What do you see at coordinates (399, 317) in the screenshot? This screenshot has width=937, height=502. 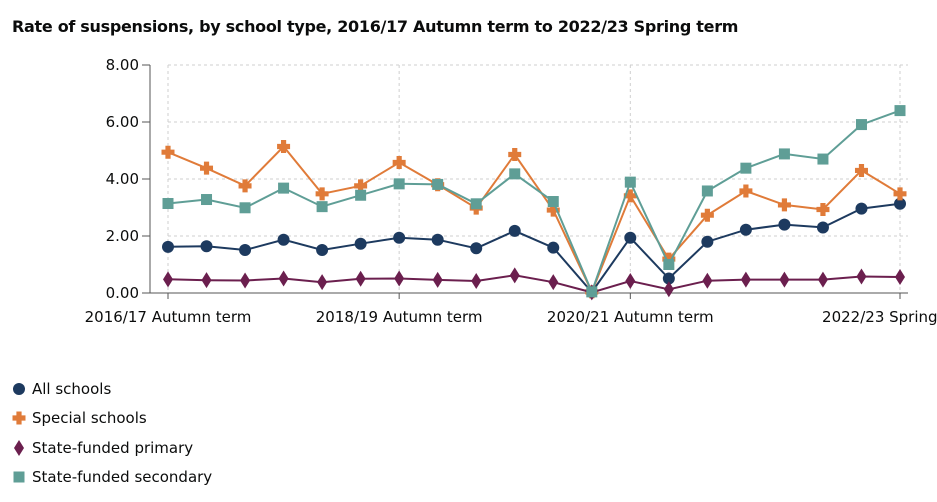 I see `x-tick-label: 2018/19 Autumn term` at bounding box center [399, 317].